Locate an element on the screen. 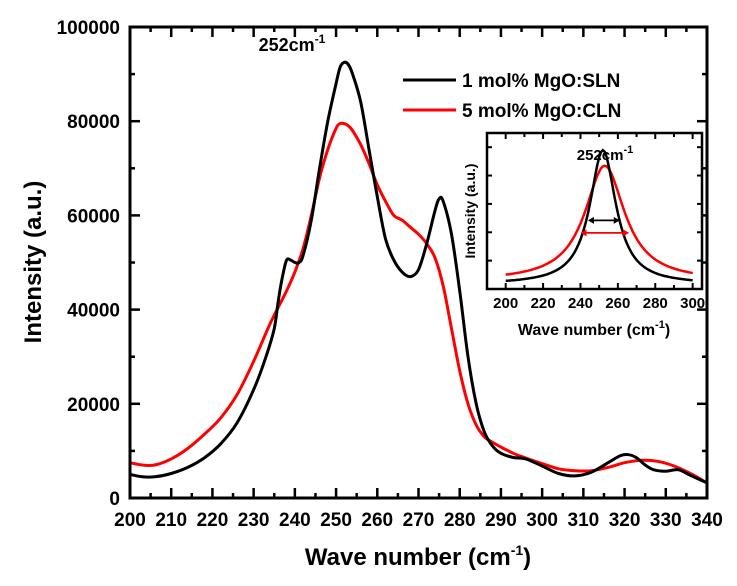 The image size is (737, 586). inset-frame is located at coordinates (594, 211).